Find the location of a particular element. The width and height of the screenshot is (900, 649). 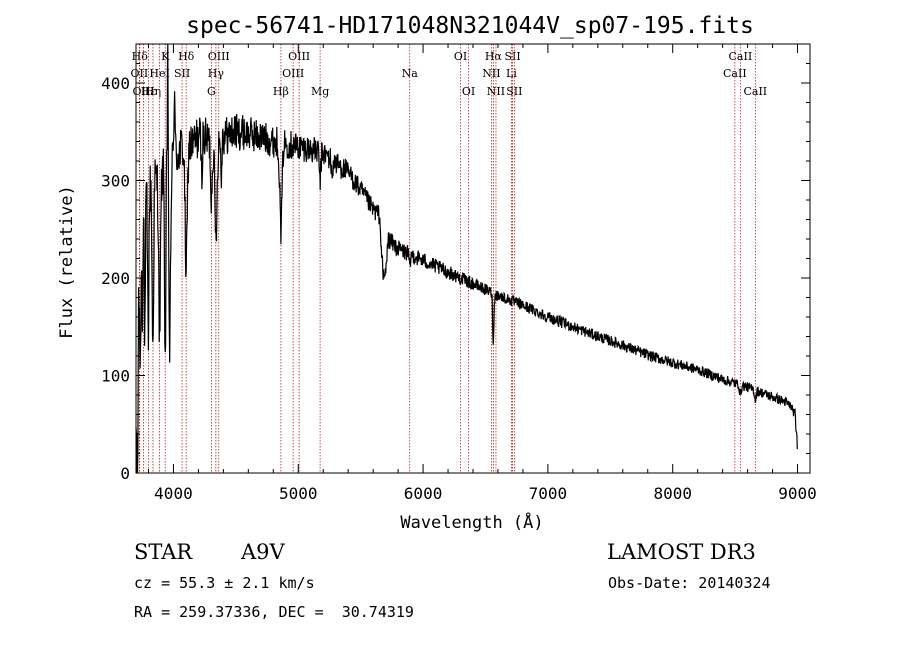

line-label: Hε is located at coordinates (149, 91).